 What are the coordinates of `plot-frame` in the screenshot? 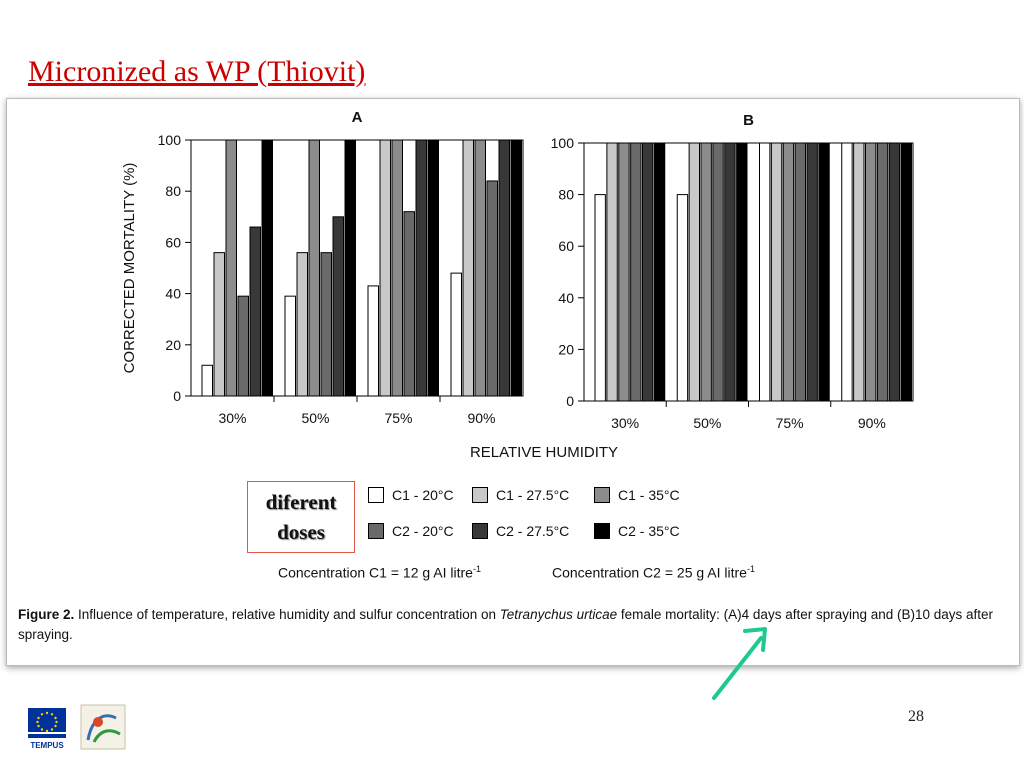 It's located at (357, 268).